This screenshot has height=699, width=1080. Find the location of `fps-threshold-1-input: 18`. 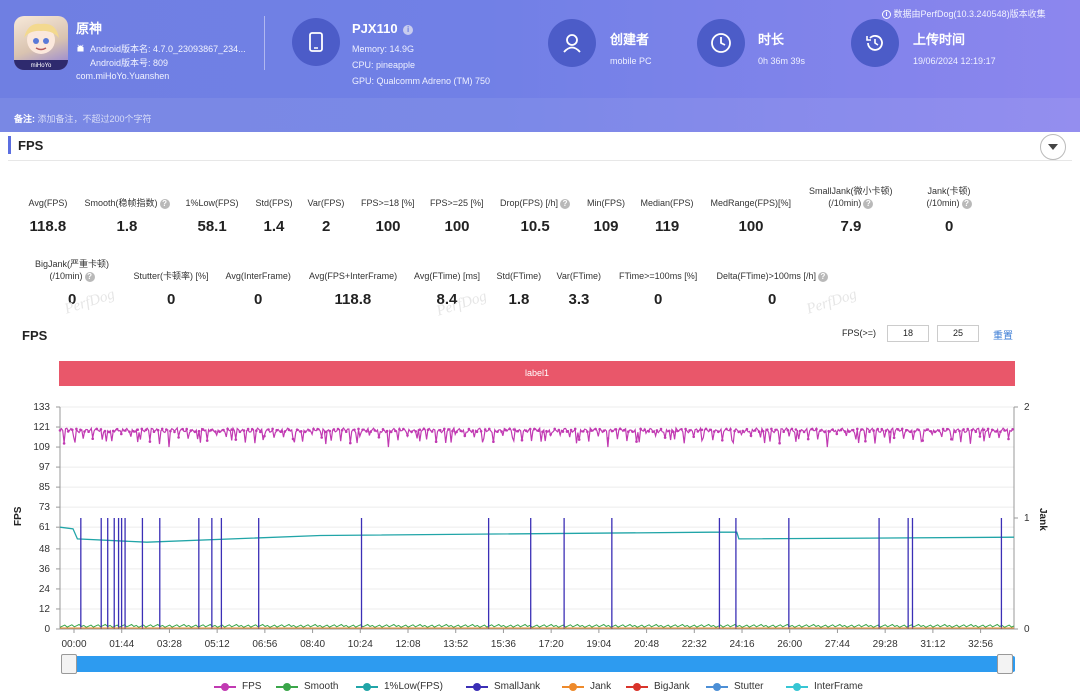

fps-threshold-1-input: 18 is located at coordinates (908, 333).